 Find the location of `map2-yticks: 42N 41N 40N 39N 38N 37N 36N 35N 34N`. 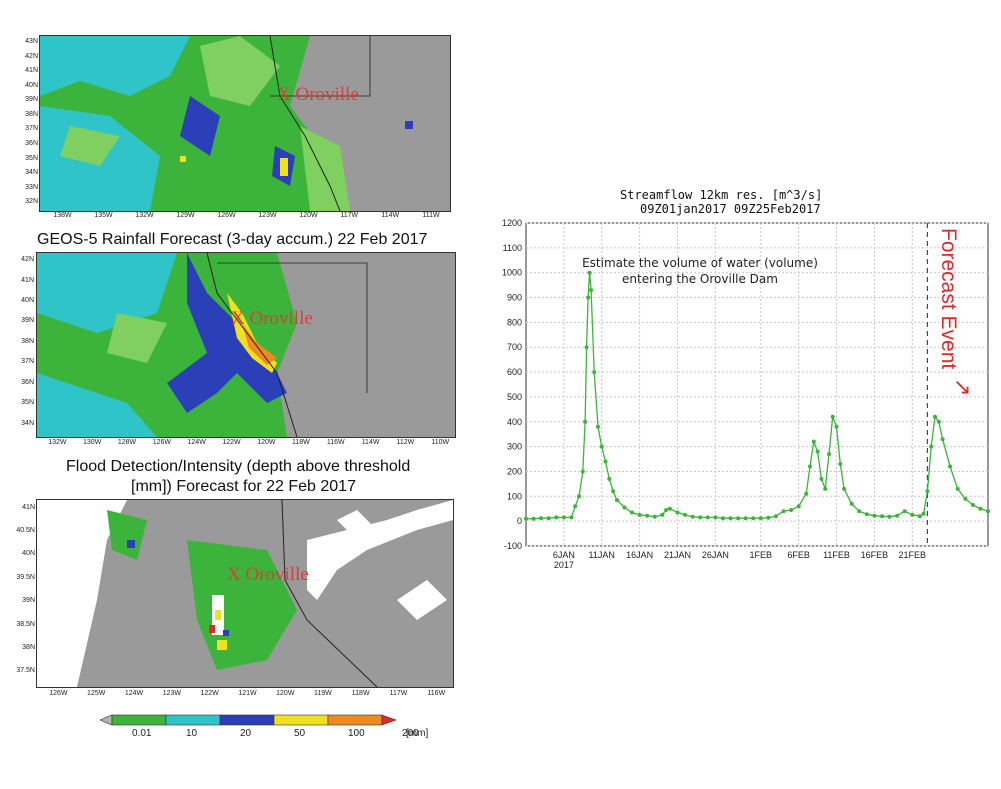

map2-yticks: 42N 41N 40N 39N 38N 37N 36N 35N 34N is located at coordinates (23, 344).